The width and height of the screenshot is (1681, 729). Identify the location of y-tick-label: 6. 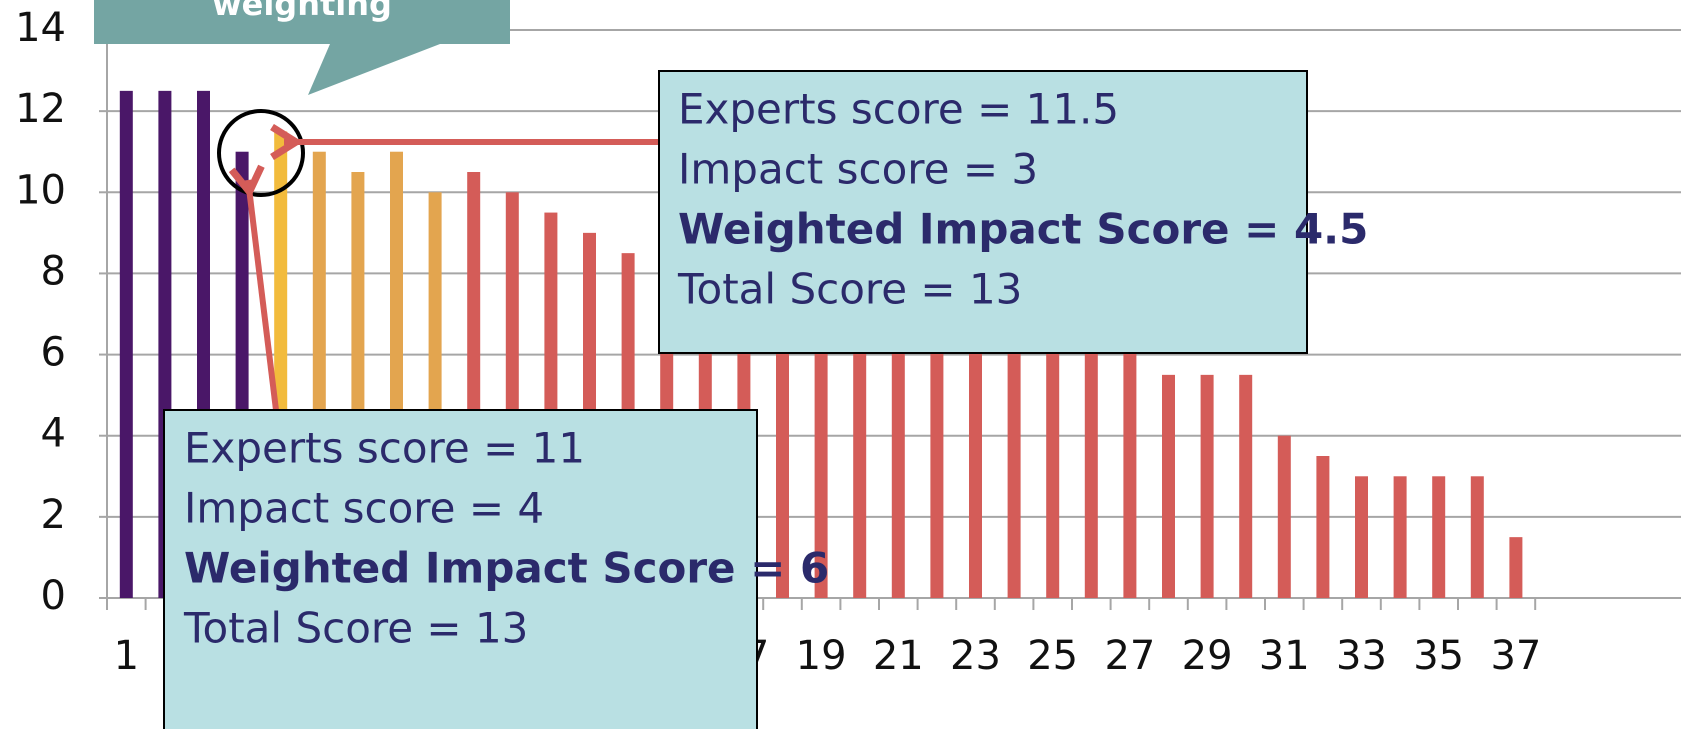
(53, 353).